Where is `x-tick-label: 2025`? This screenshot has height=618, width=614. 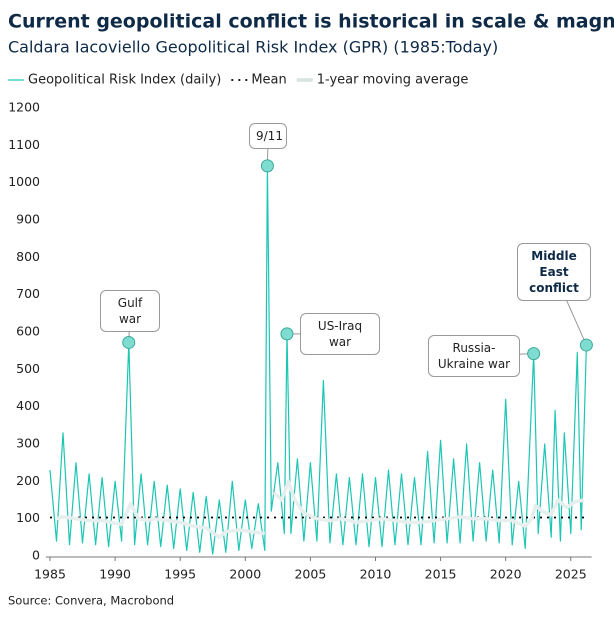 x-tick-label: 2025 is located at coordinates (571, 574).